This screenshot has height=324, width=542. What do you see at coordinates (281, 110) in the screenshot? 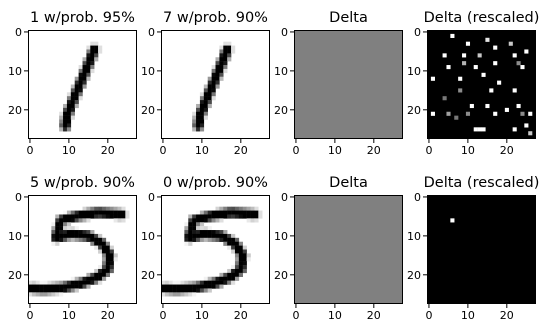
I see `y-tick-label: 20` at bounding box center [281, 110].